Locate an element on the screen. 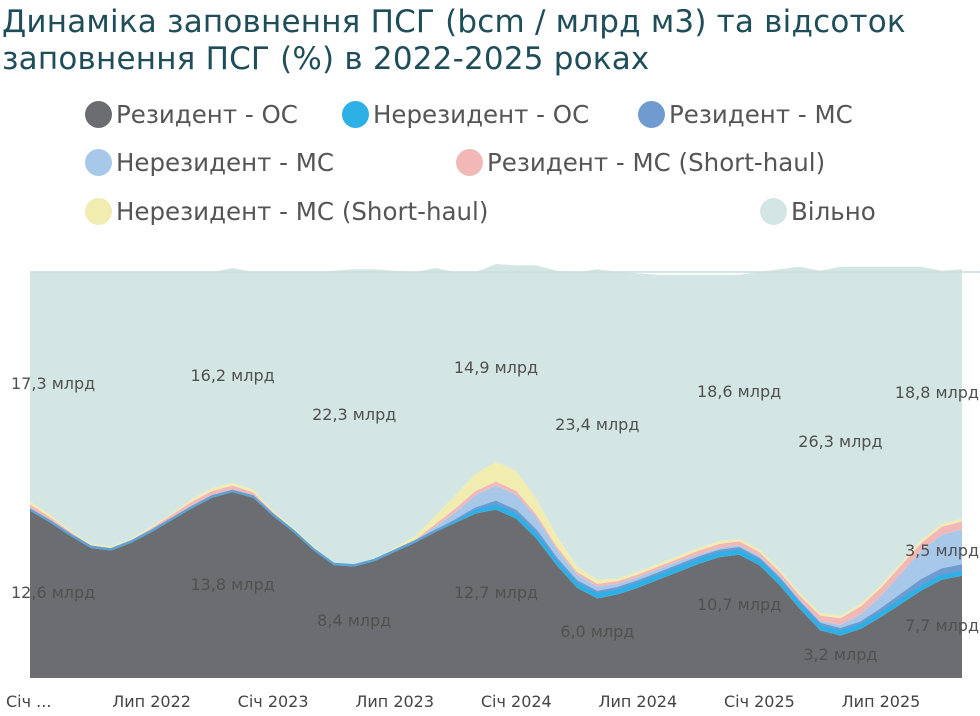 This screenshot has width=980, height=716. legend-dot-nonresident-ms is located at coordinates (98, 162).